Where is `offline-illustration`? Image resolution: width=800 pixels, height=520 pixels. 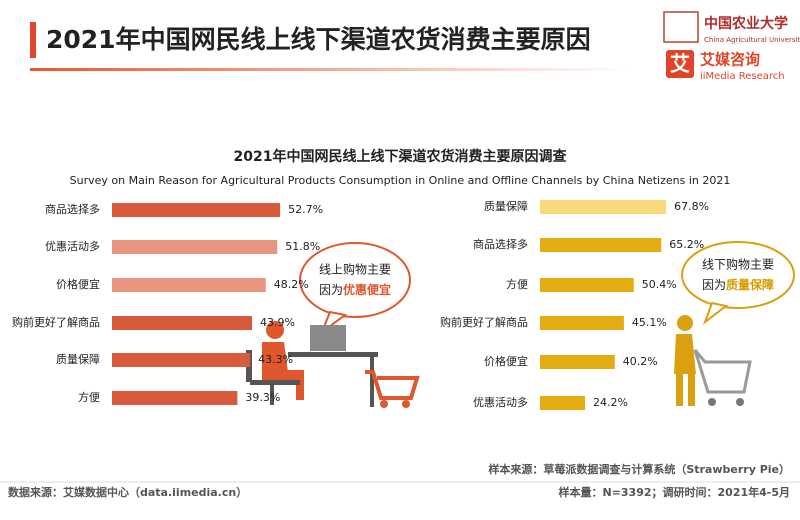 offline-illustration is located at coordinates (734, 323).